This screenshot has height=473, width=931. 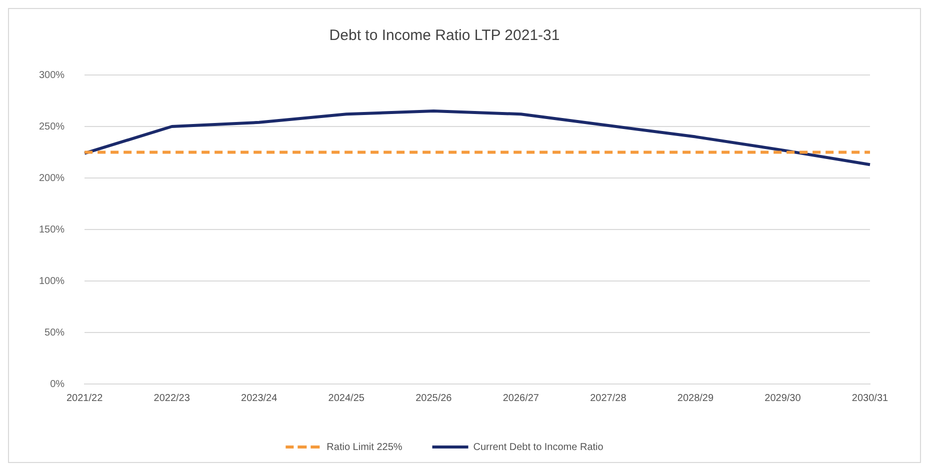 I want to click on x-tick-label: 2029/30, so click(x=783, y=398).